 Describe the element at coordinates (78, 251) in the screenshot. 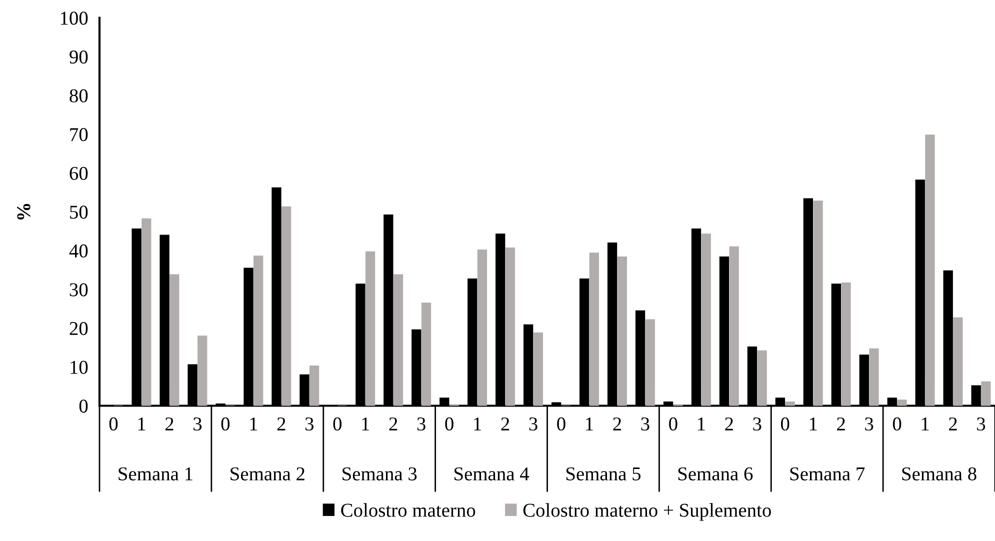

I see `y-tick-label: 40` at that location.